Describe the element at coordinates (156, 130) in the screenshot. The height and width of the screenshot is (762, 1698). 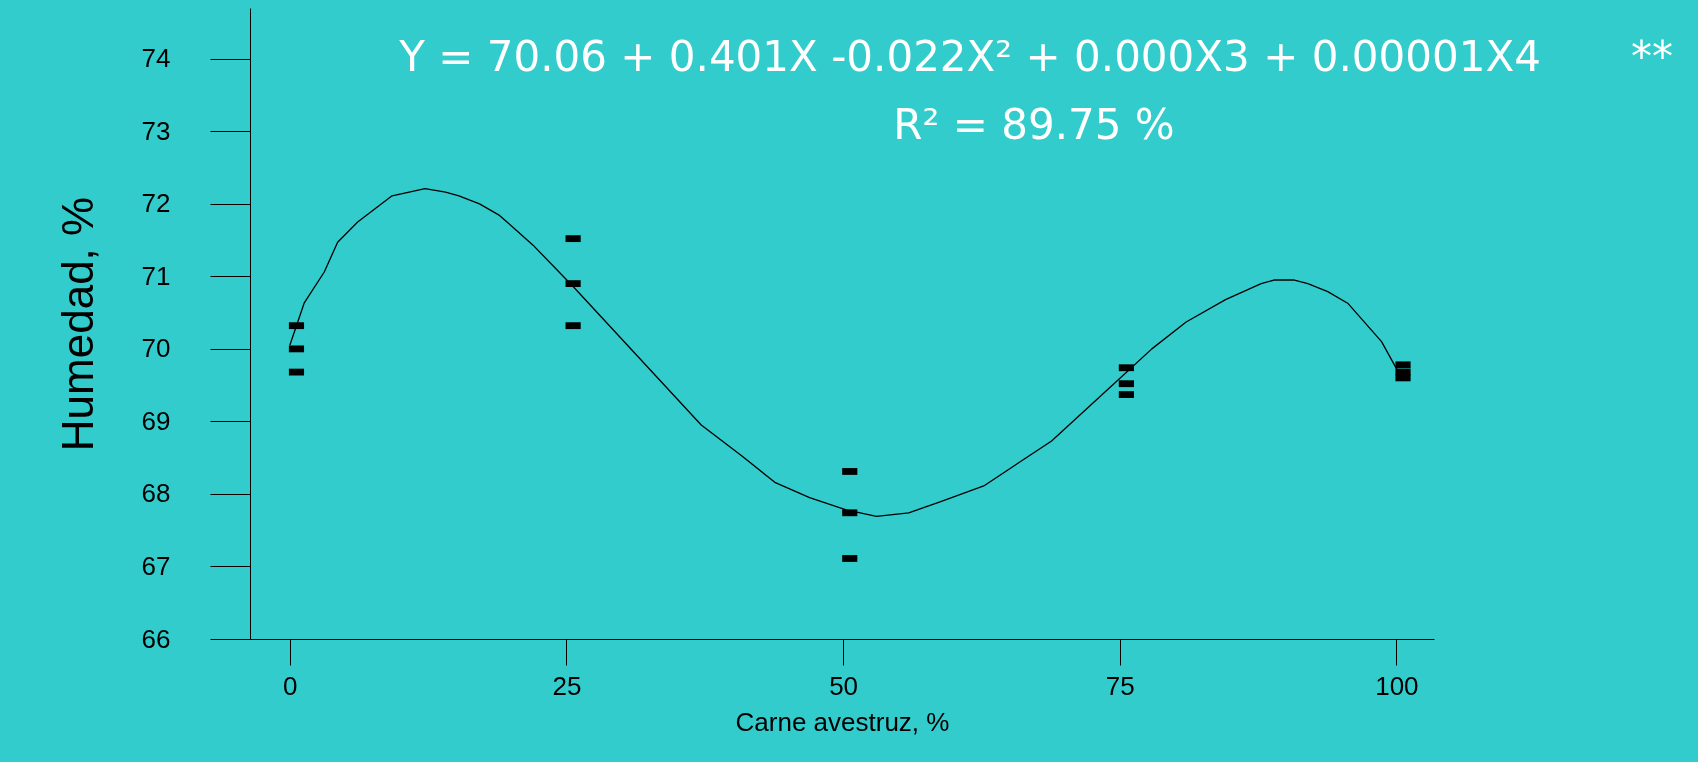
I see `y-tick-label: 73` at that location.